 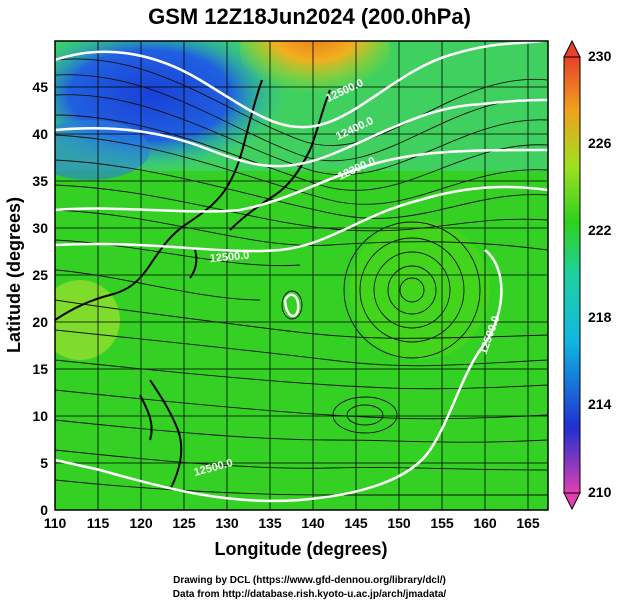 I want to click on chart-title: GSM 12Z18Jun2024 (200.0hPa), so click(x=309, y=16).